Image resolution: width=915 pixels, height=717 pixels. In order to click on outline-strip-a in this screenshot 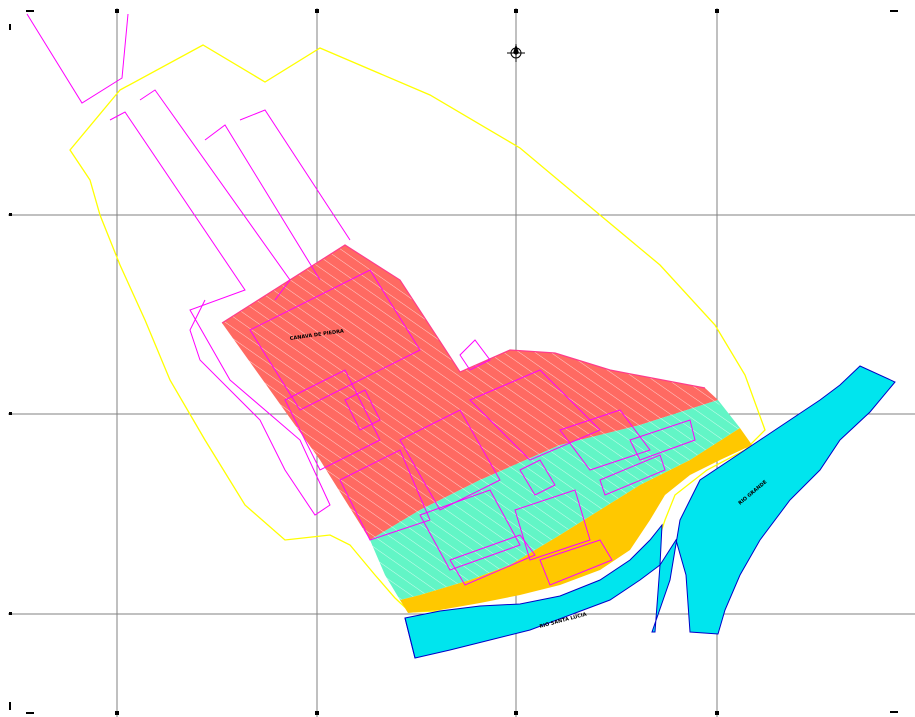, I will do `click(220, 313)`.